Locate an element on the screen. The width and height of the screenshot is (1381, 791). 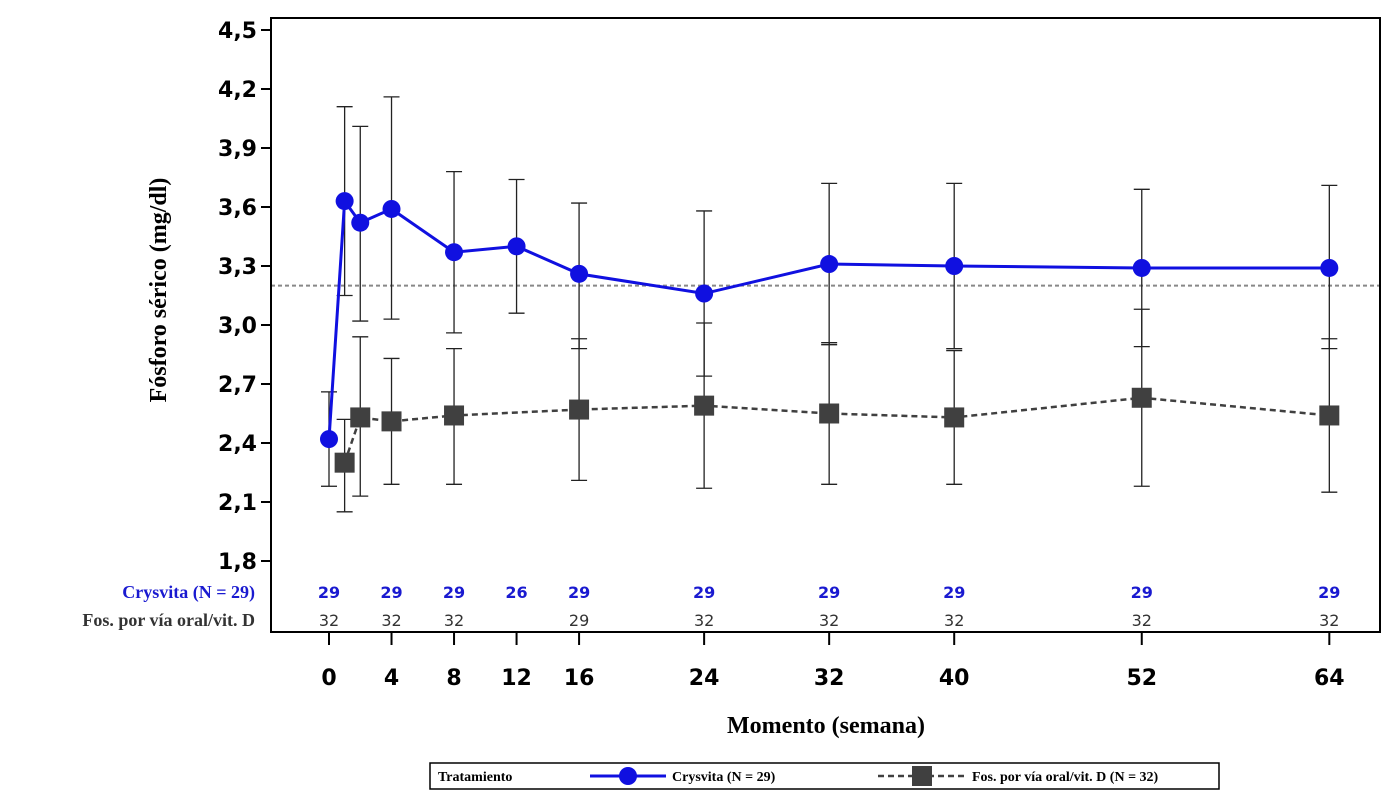
x-tick-label: 40 is located at coordinates (954, 678).